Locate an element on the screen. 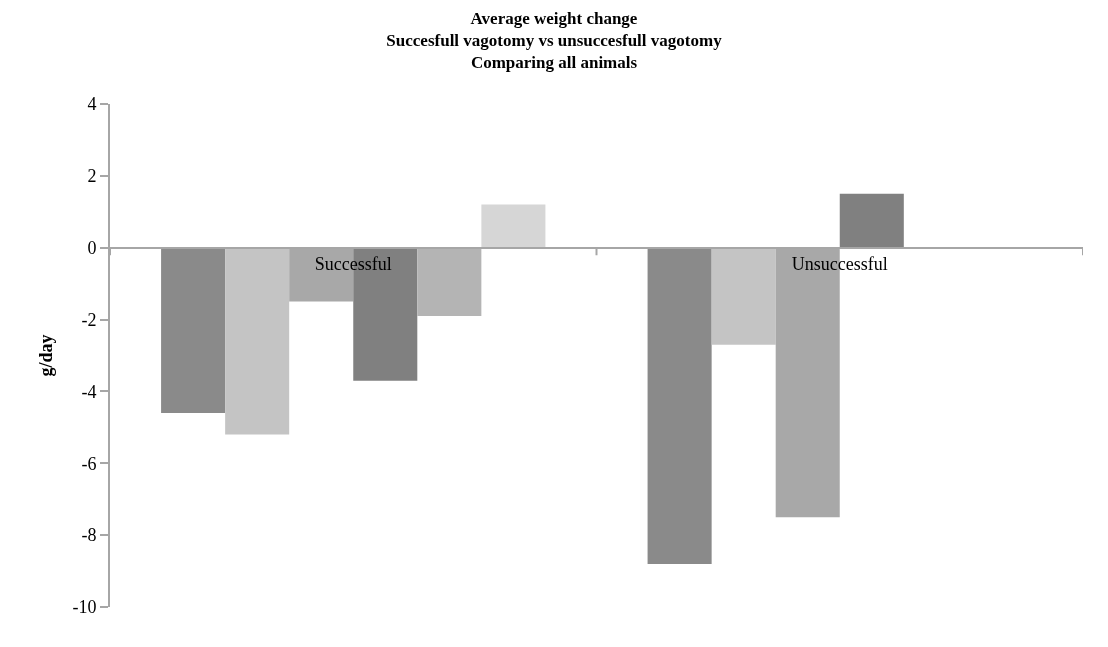 Image resolution: width=1108 pixels, height=647 pixels. y-tick-label: -2 is located at coordinates (89, 319).